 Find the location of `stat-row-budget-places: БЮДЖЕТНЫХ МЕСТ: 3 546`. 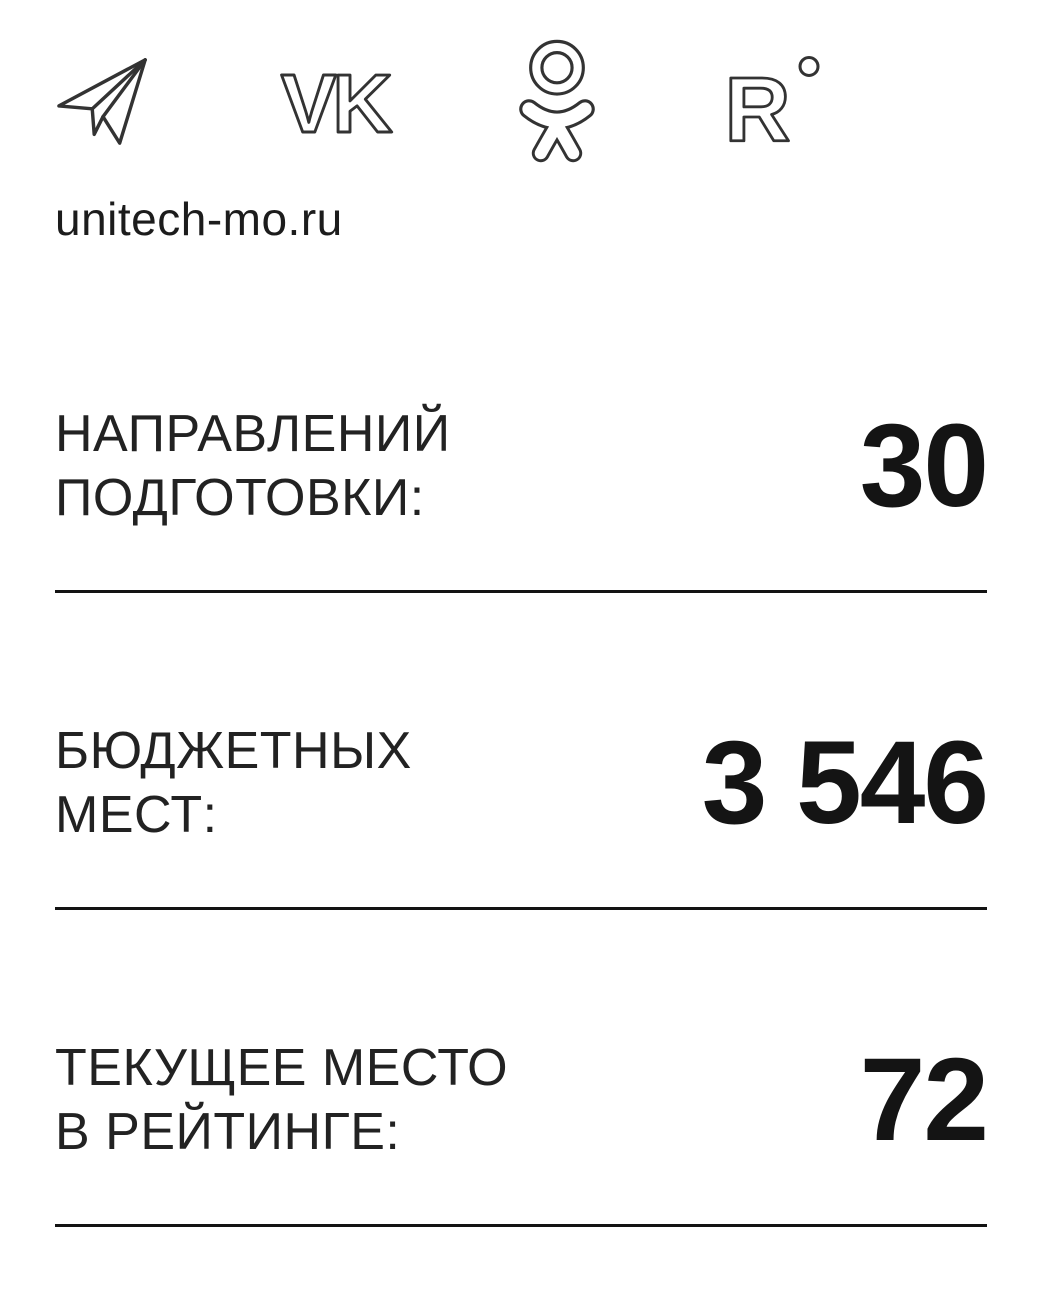

stat-row-budget-places: БЮДЖЕТНЫХ МЕСТ: 3 546 is located at coordinates (522, 813).